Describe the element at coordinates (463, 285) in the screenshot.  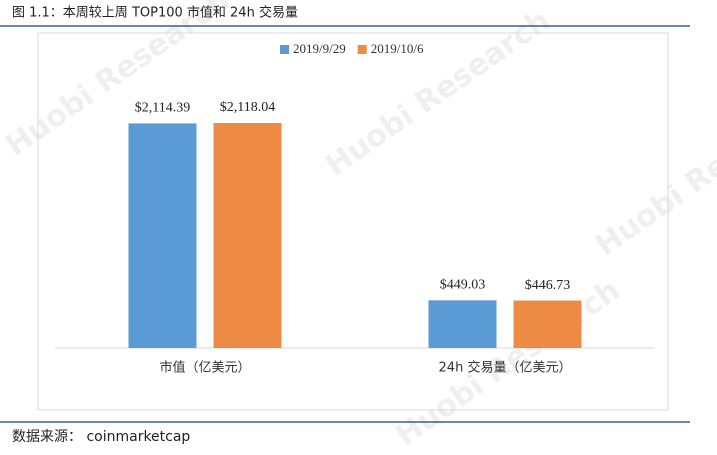
I see `value-label: $449.03` at that location.